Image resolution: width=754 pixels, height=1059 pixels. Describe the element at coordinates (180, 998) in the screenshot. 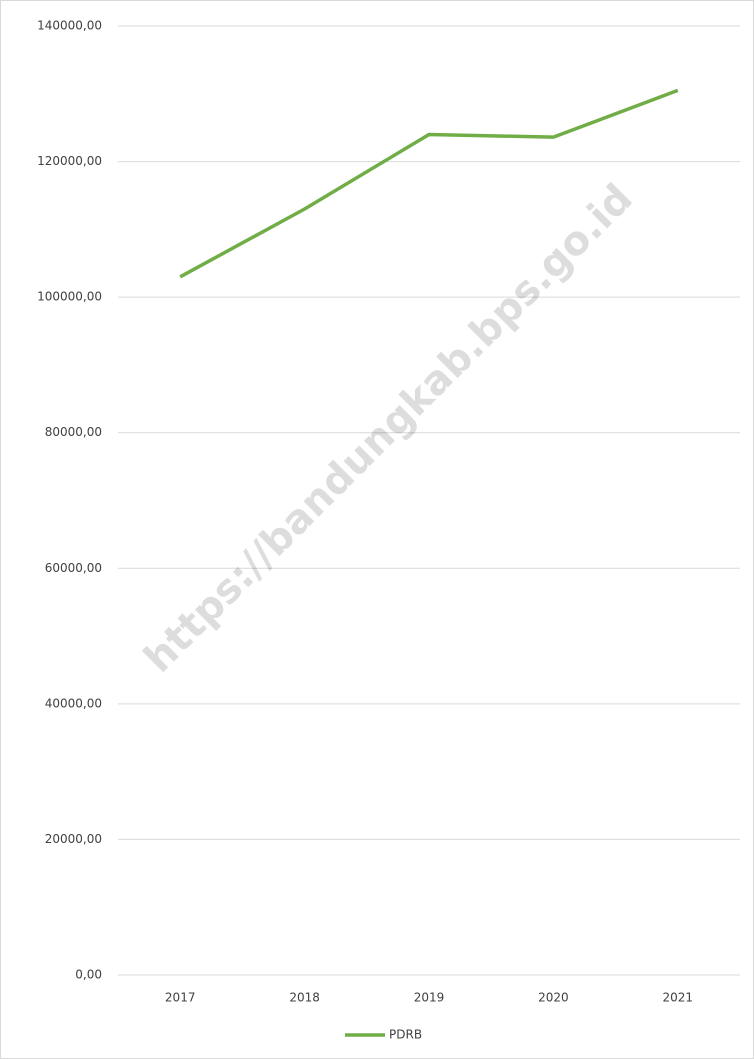

I see `x-tick-label: 2017` at that location.